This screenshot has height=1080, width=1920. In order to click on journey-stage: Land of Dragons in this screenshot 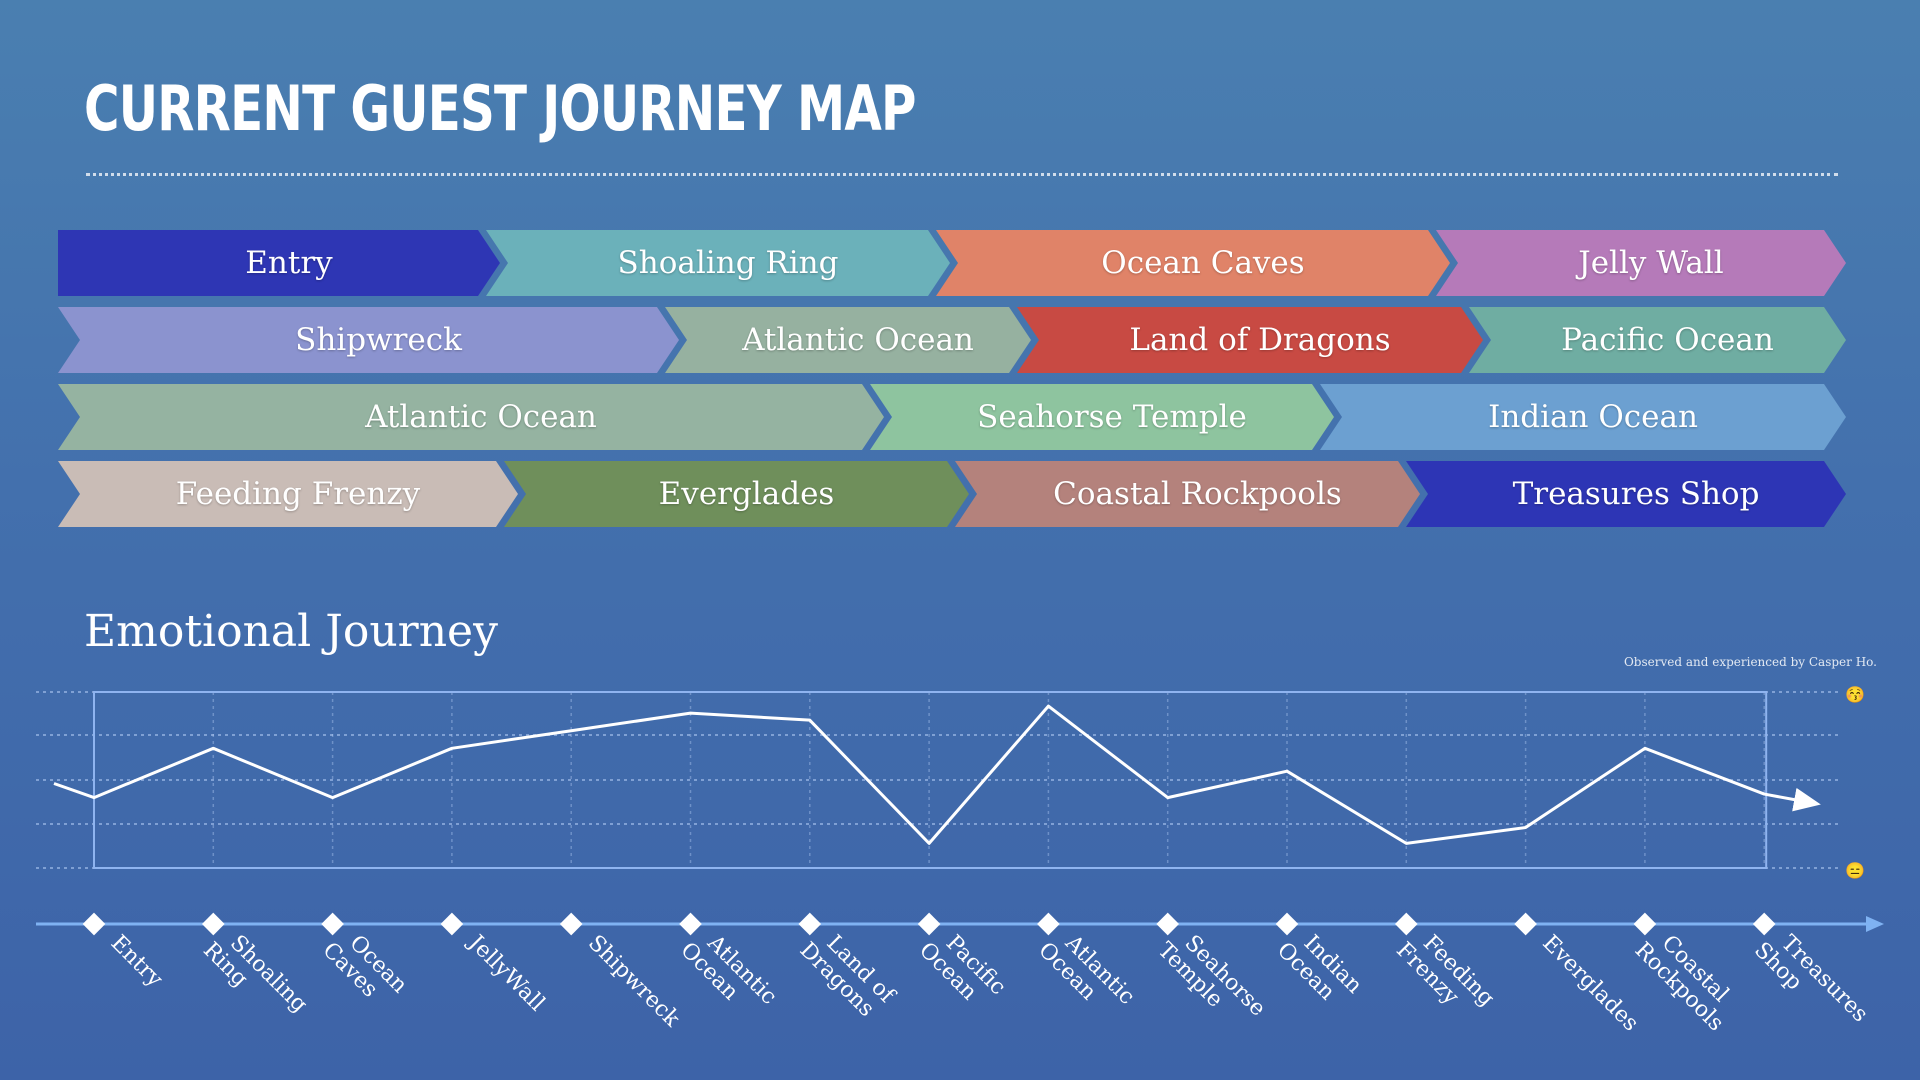, I will do `click(1250, 340)`.